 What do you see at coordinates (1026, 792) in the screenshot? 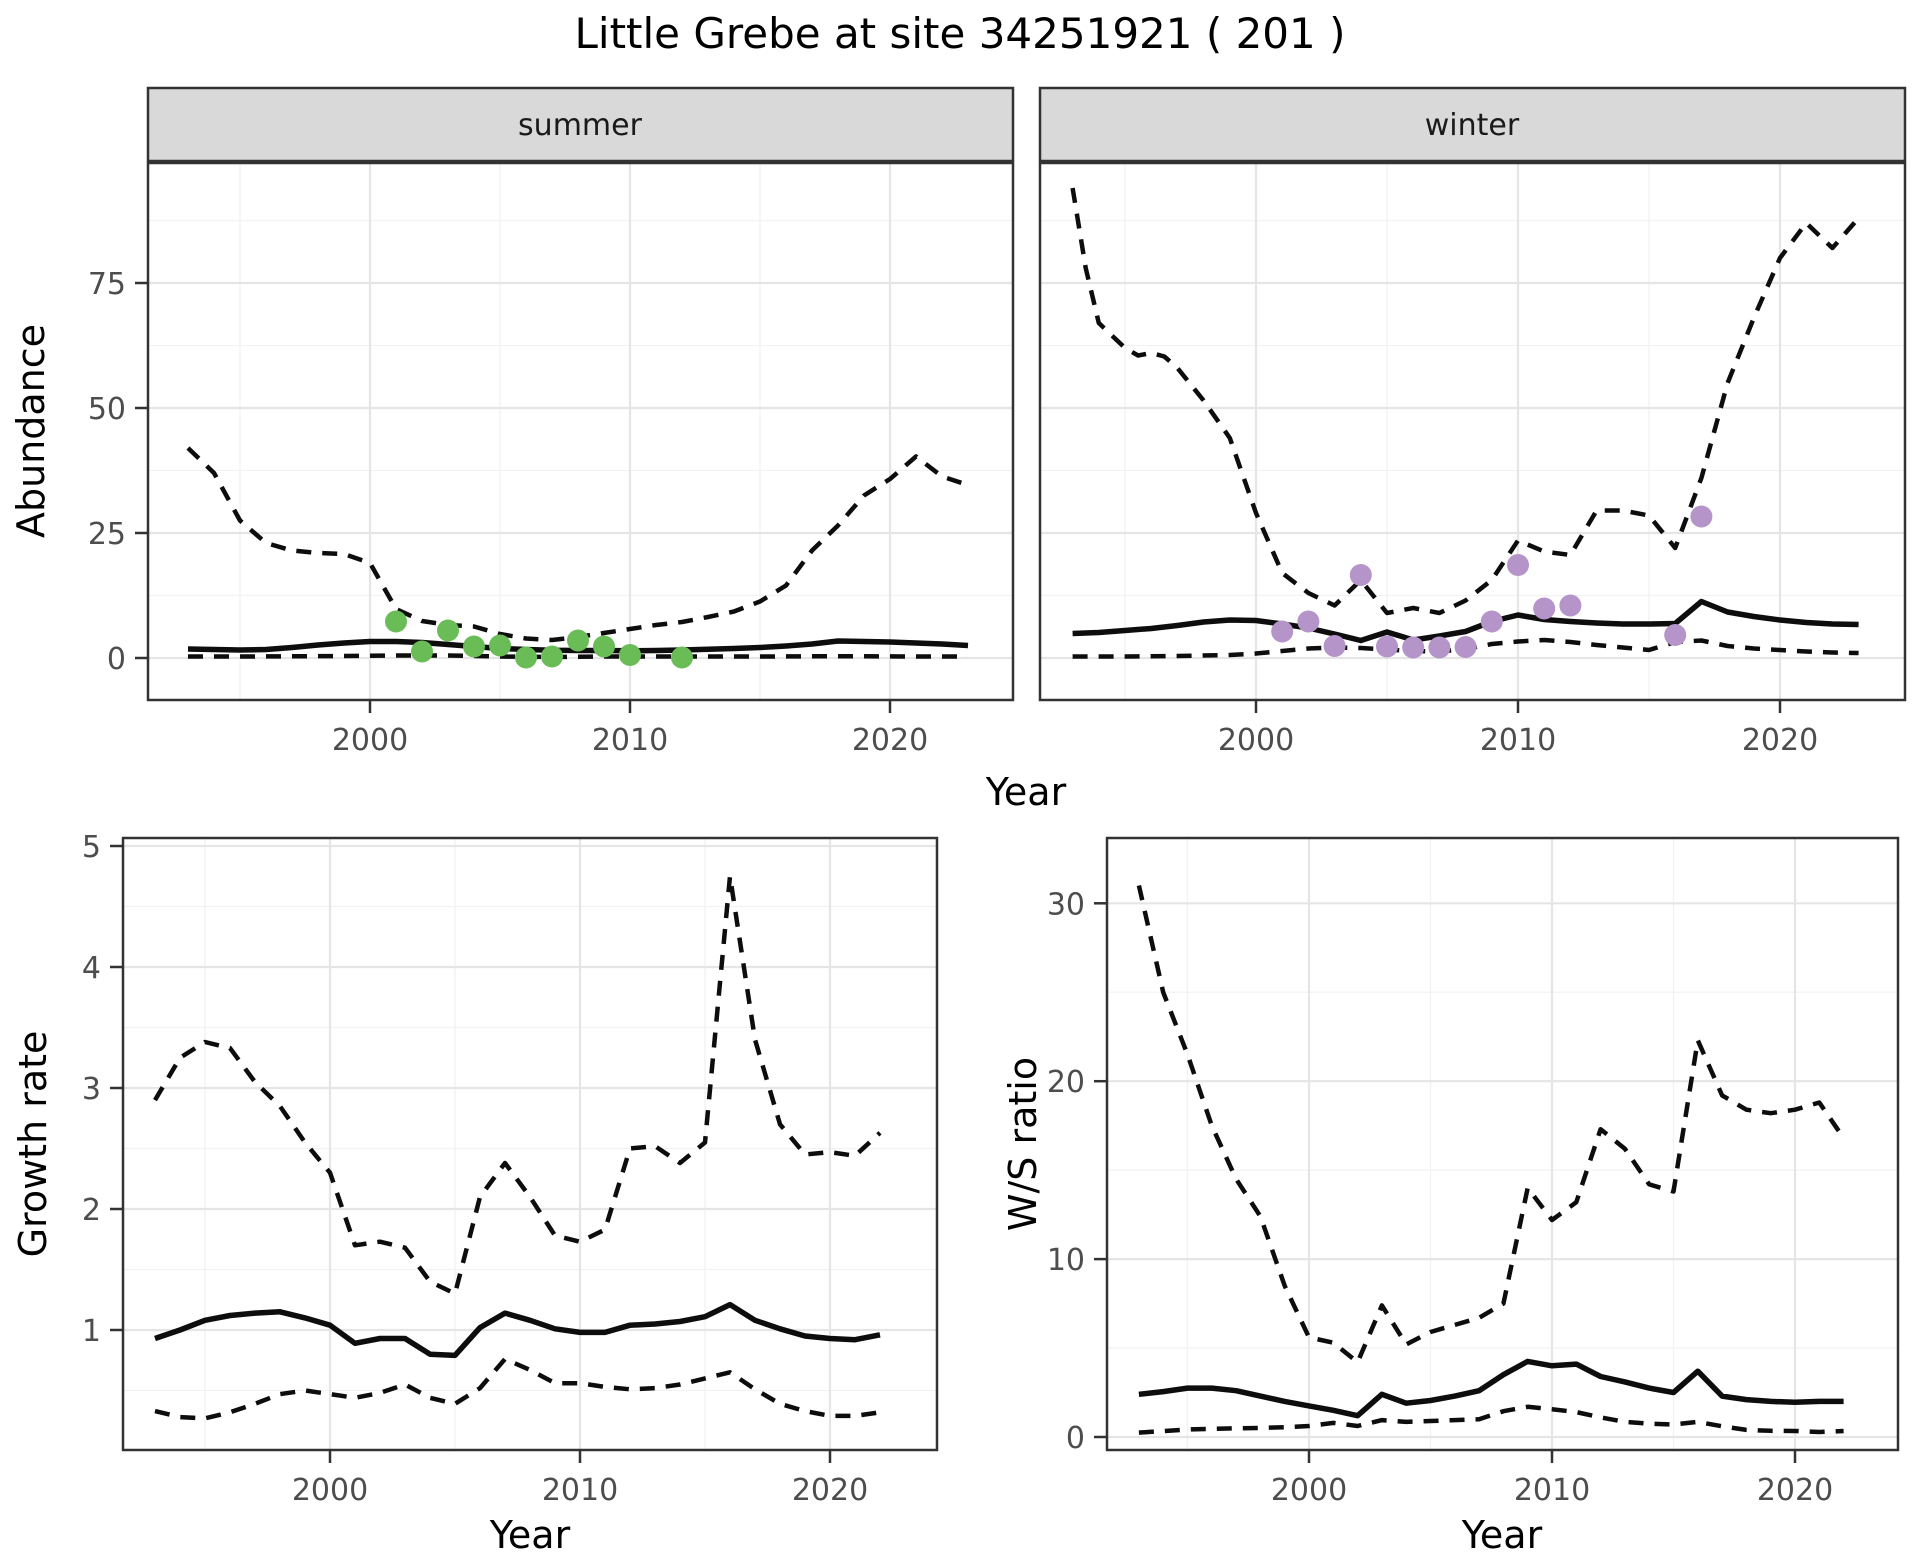
I see `top-year-axis-title: Year` at bounding box center [1026, 792].